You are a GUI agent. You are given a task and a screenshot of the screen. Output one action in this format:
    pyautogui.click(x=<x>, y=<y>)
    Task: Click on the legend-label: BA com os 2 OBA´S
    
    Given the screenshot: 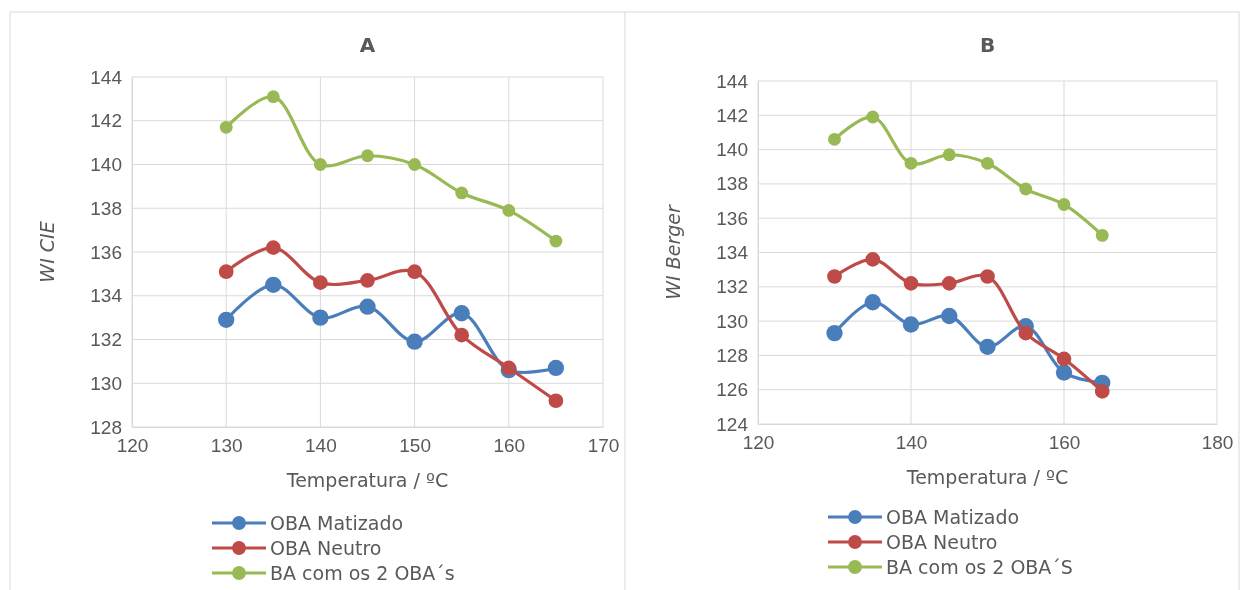 What is the action you would take?
    pyautogui.click(x=979, y=567)
    